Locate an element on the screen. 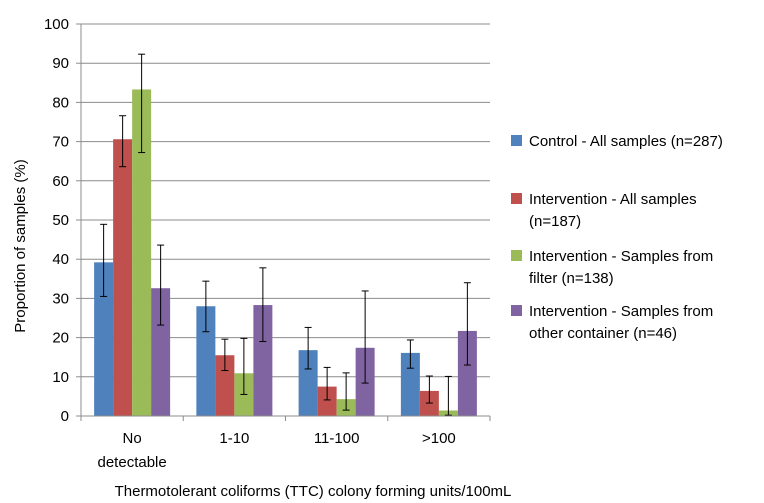  legend-label: Control - All samples (n=287) is located at coordinates (626, 141).